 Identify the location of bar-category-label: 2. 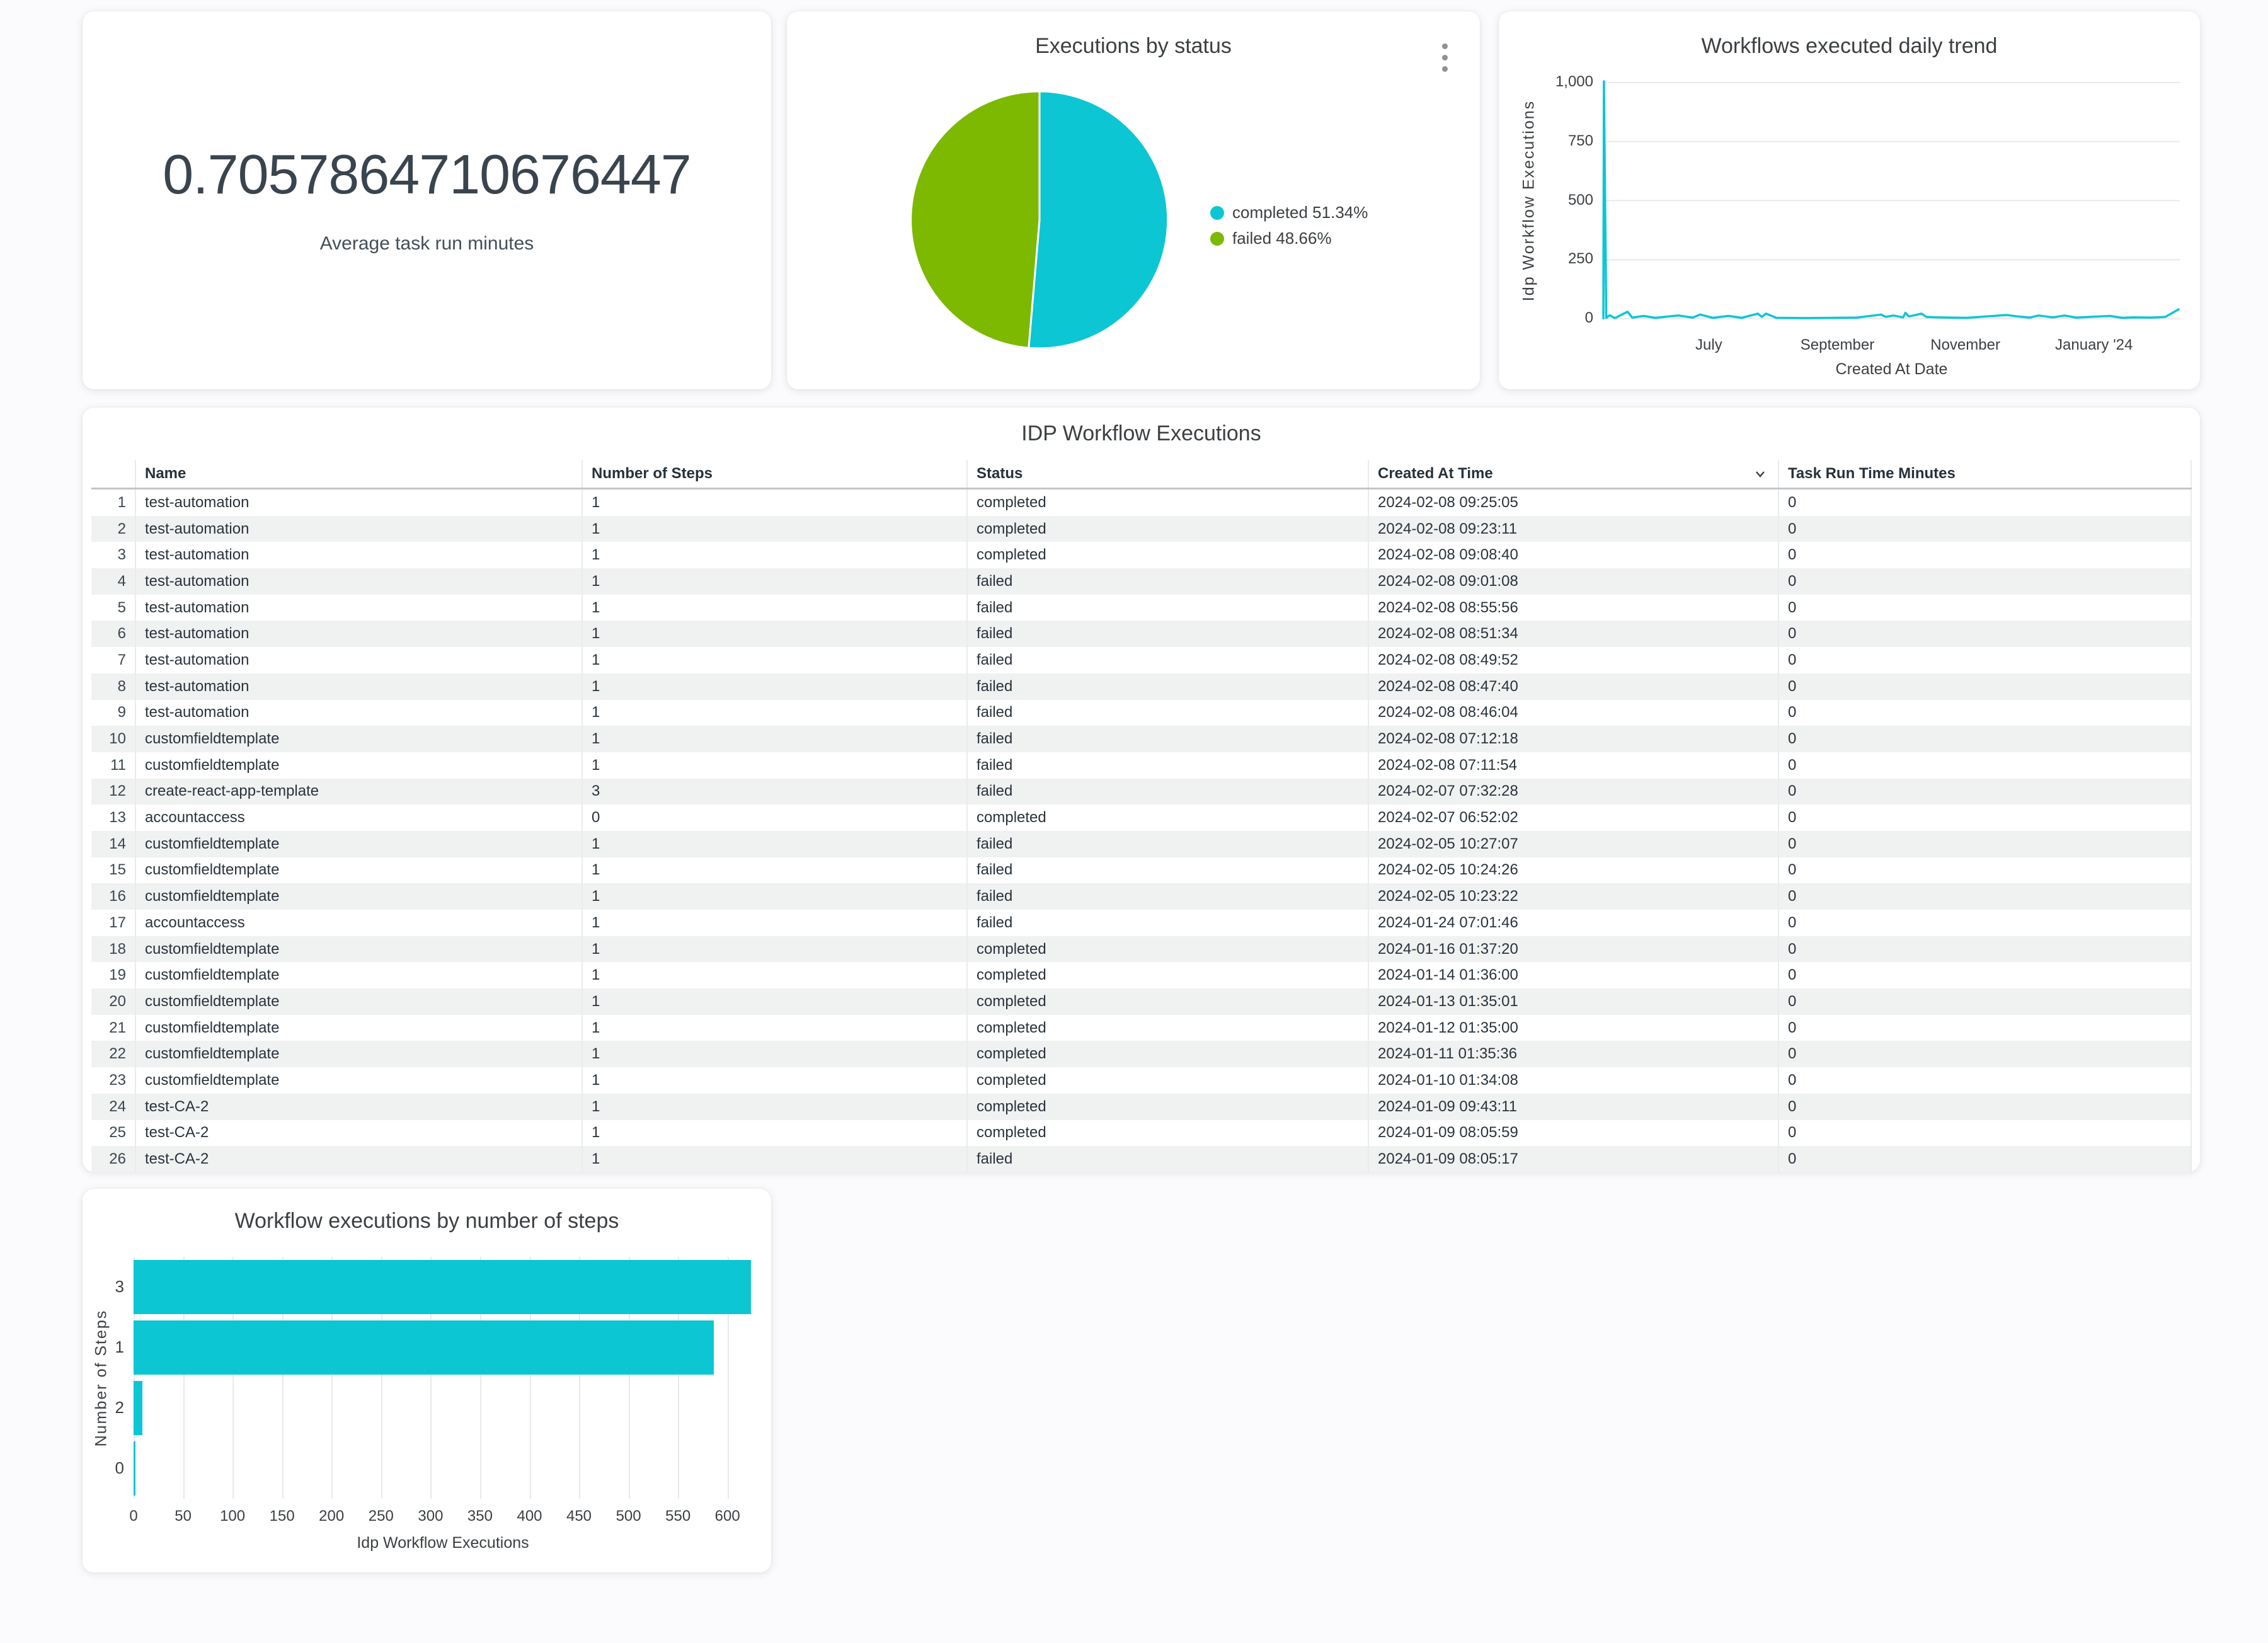
(119, 1408).